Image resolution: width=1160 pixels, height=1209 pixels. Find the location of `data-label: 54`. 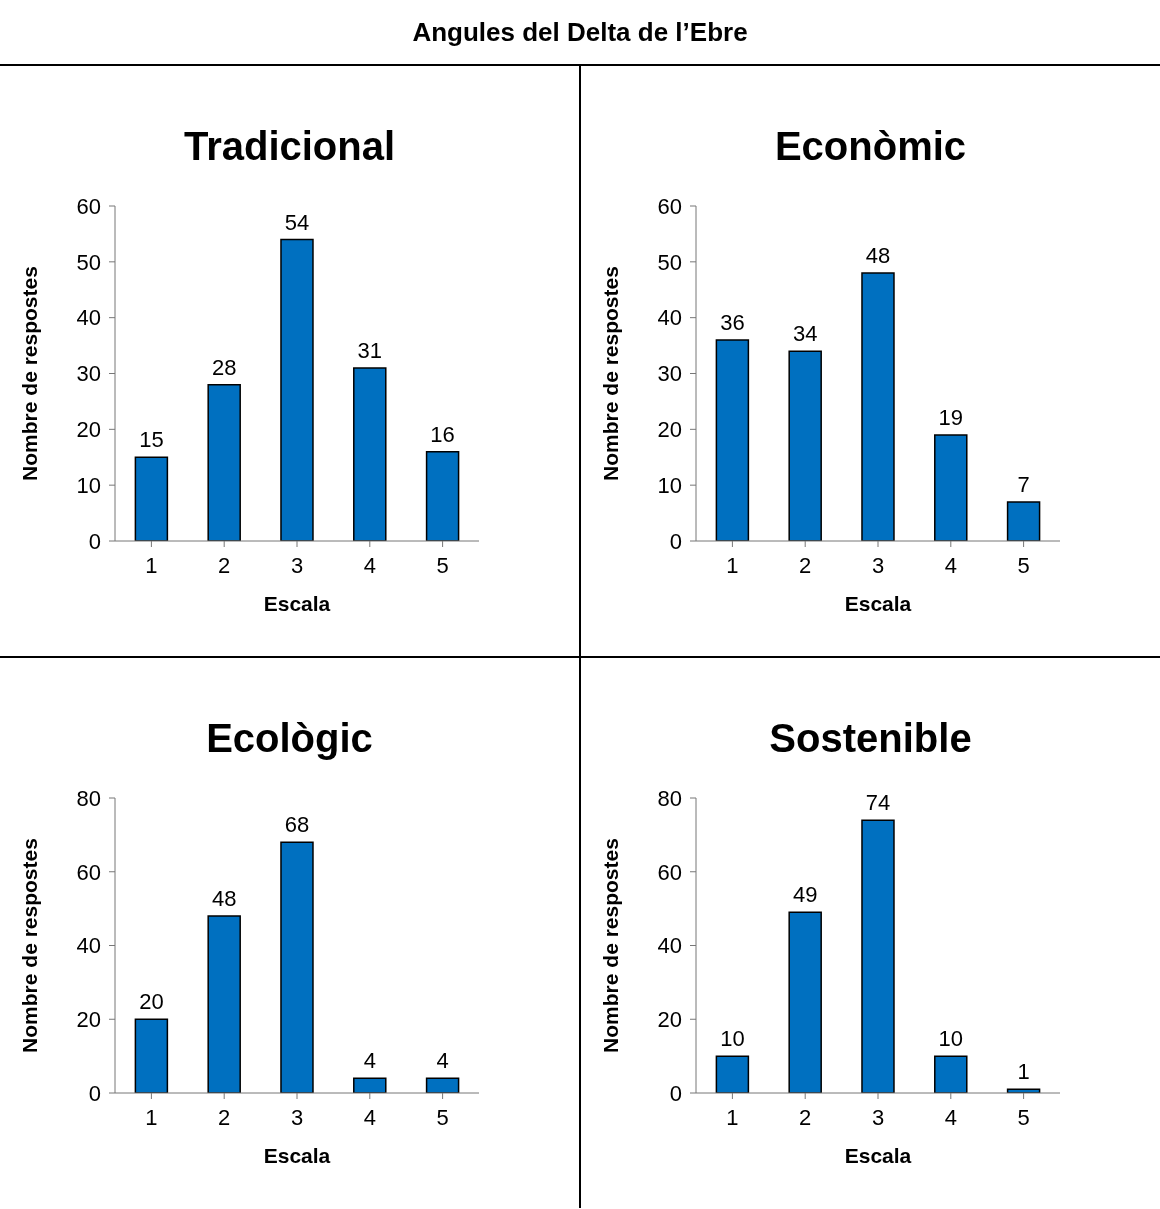

data-label: 54 is located at coordinates (297, 222).